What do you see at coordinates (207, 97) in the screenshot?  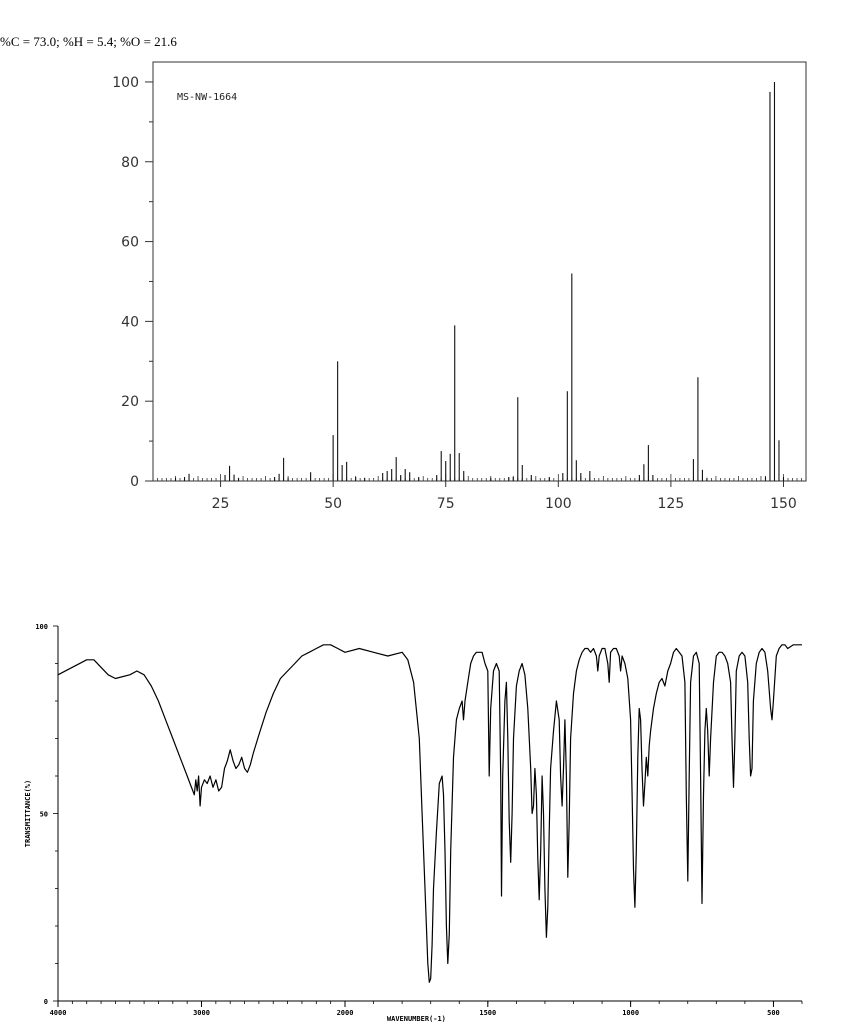 I see `ms-spectrum-label: MS-NW-1664` at bounding box center [207, 97].